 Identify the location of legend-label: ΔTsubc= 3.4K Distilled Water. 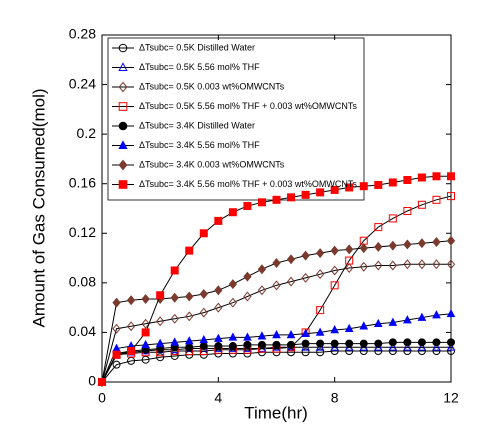
(197, 125).